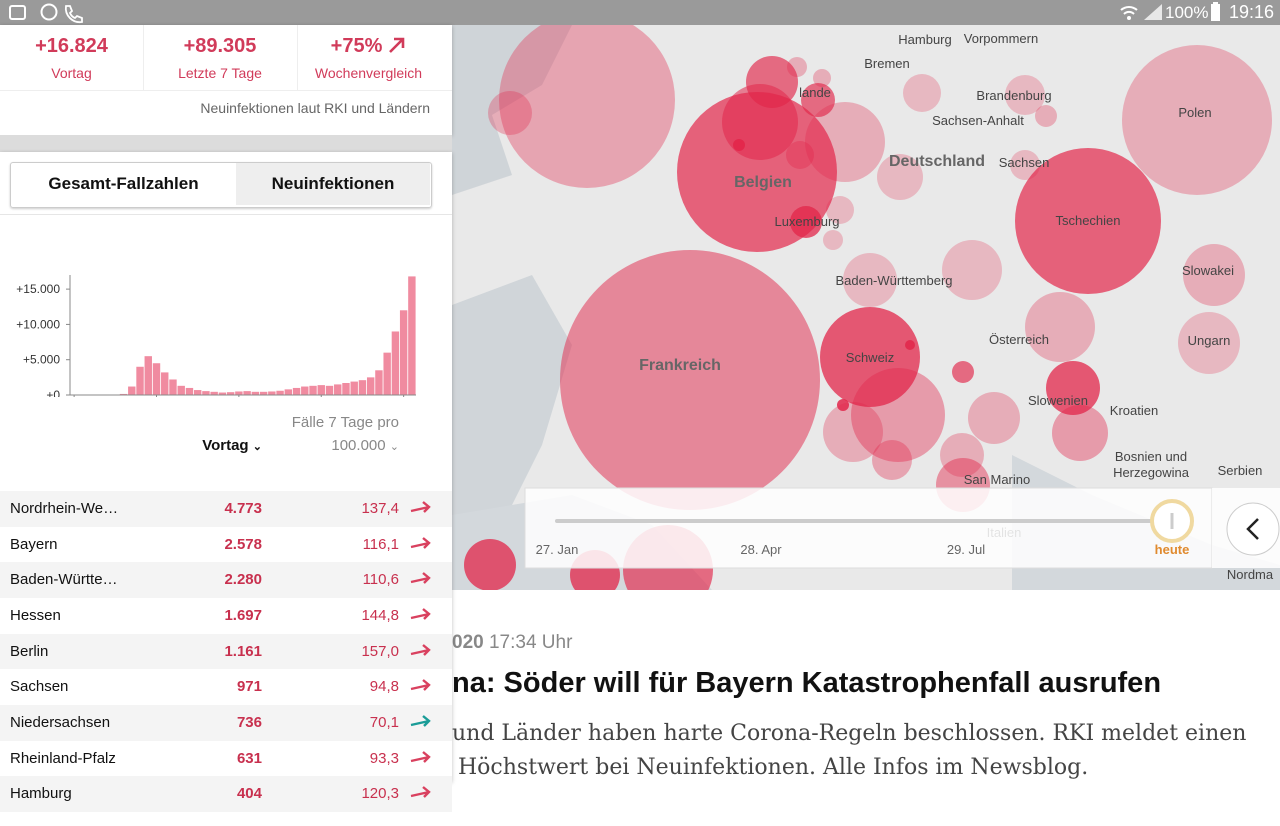 This screenshot has width=1280, height=826. I want to click on battery-level: 100%, so click(1186, 13).